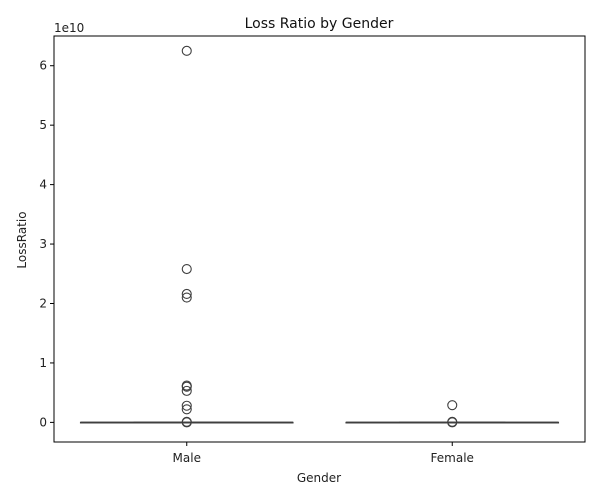  What do you see at coordinates (43, 185) in the screenshot?
I see `y-tick-label: 4` at bounding box center [43, 185].